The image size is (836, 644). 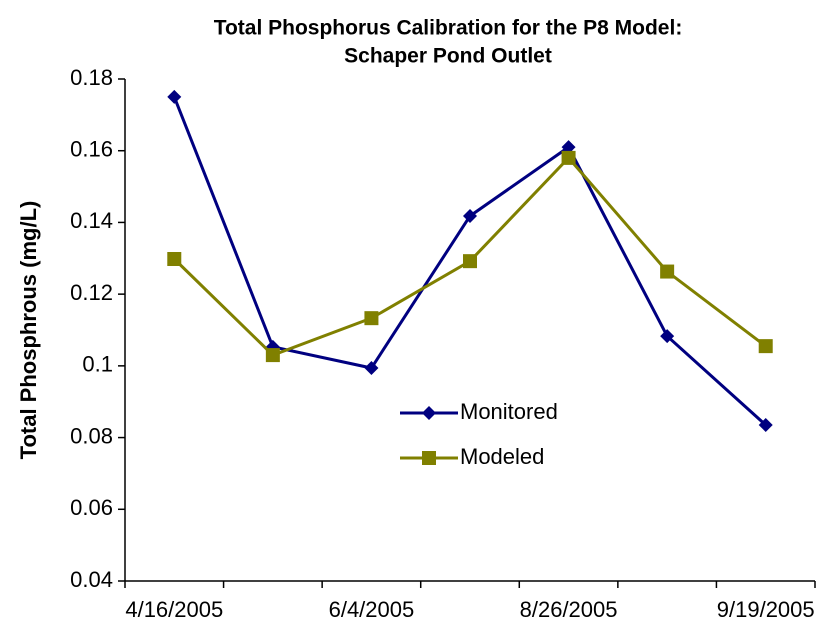 I want to click on y-tick-label: 0.1, so click(x=97, y=364).